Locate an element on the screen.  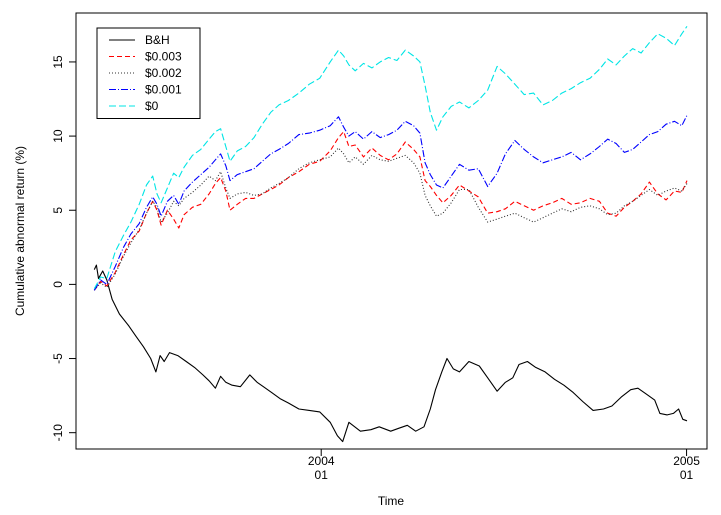
legend: B&H $0.003 $0.002 $0.001 $0 is located at coordinates (148, 73).